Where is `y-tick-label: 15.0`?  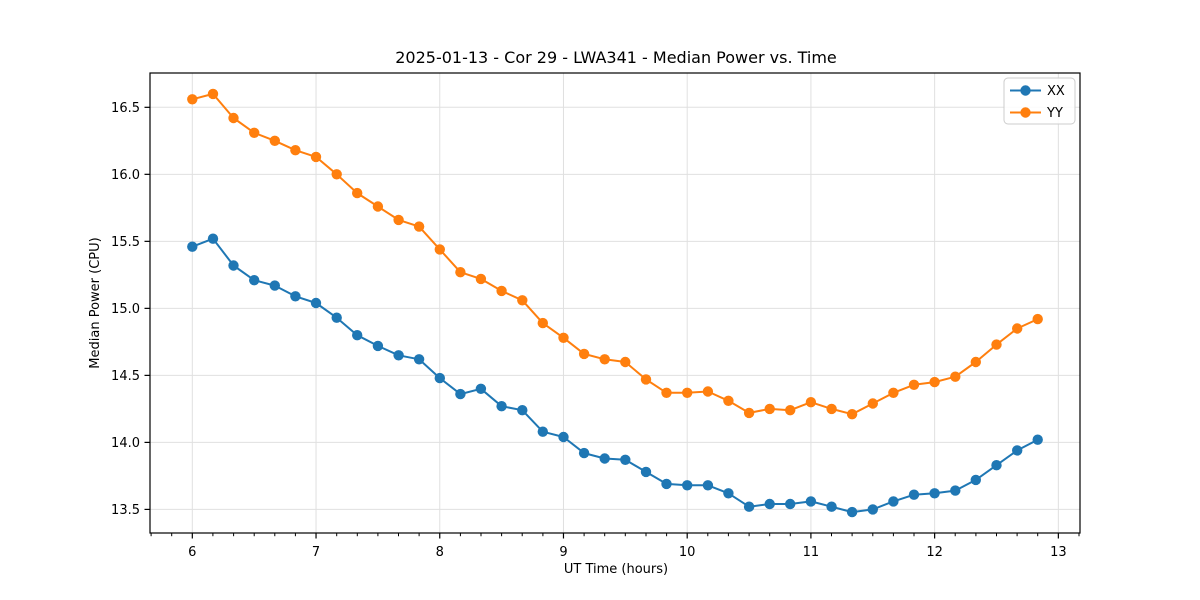 y-tick-label: 15.0 is located at coordinates (125, 309).